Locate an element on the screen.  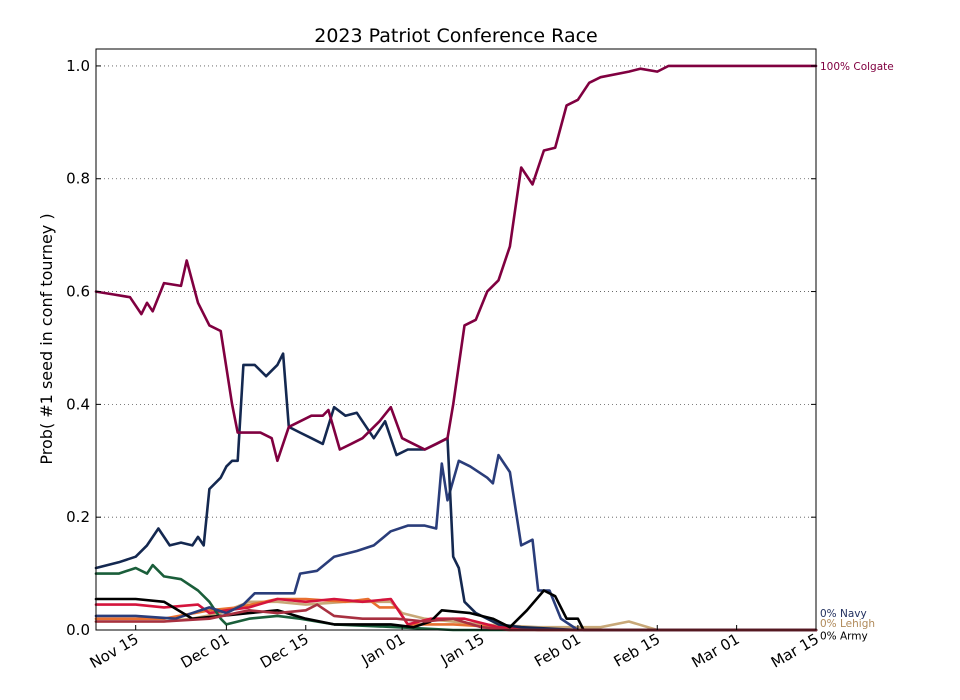
y-tick-label: 0.4 is located at coordinates (78, 404).